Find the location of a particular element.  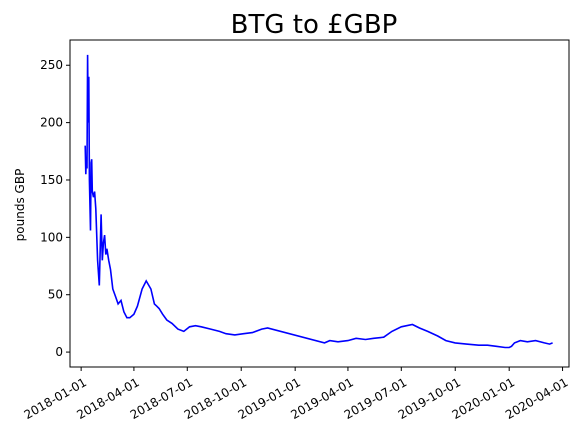

y-tick-label: 150 is located at coordinates (51, 180).